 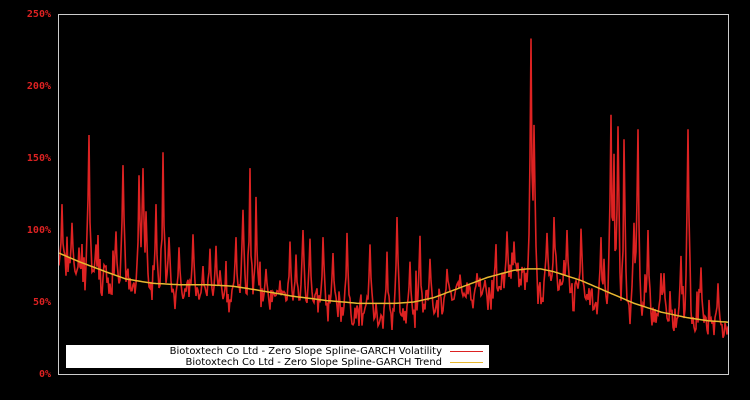 I want to click on y-tick-100: 100%, so click(x=38, y=230).